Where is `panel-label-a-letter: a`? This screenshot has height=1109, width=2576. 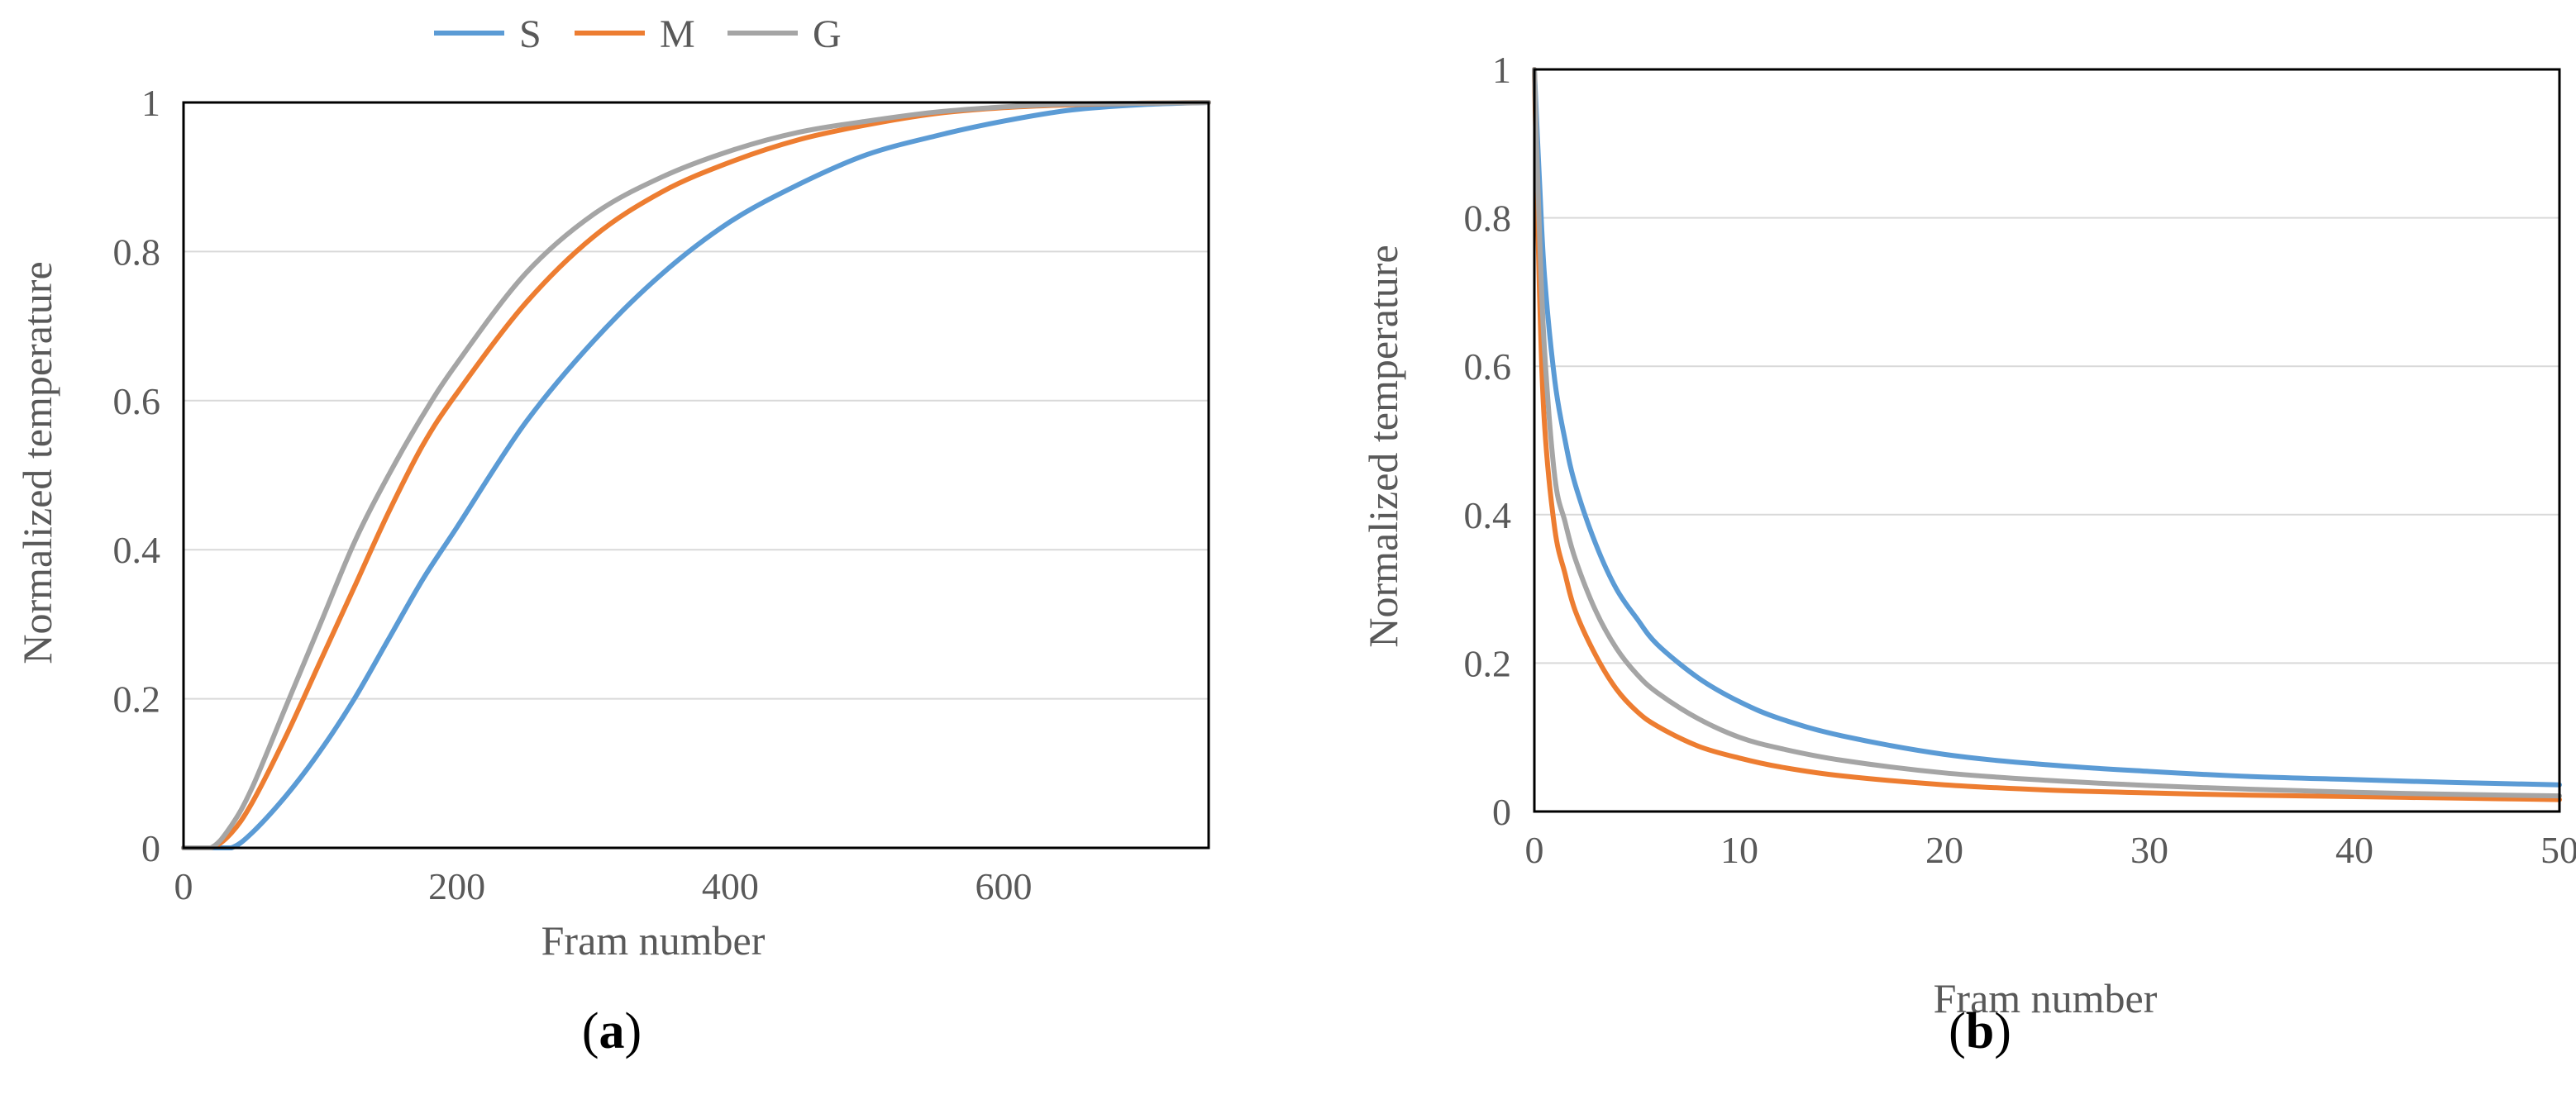
panel-label-a-letter: a is located at coordinates (612, 1031).